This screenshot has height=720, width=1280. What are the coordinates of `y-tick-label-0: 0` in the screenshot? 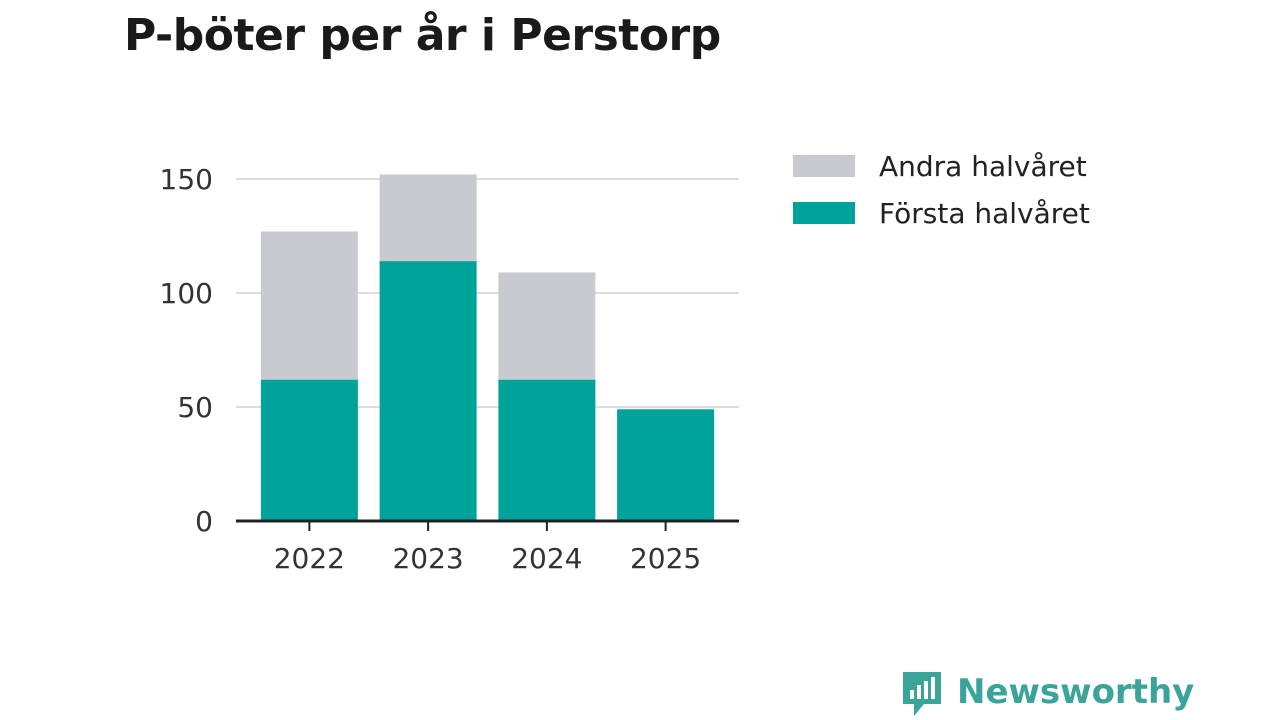 It's located at (204, 521).